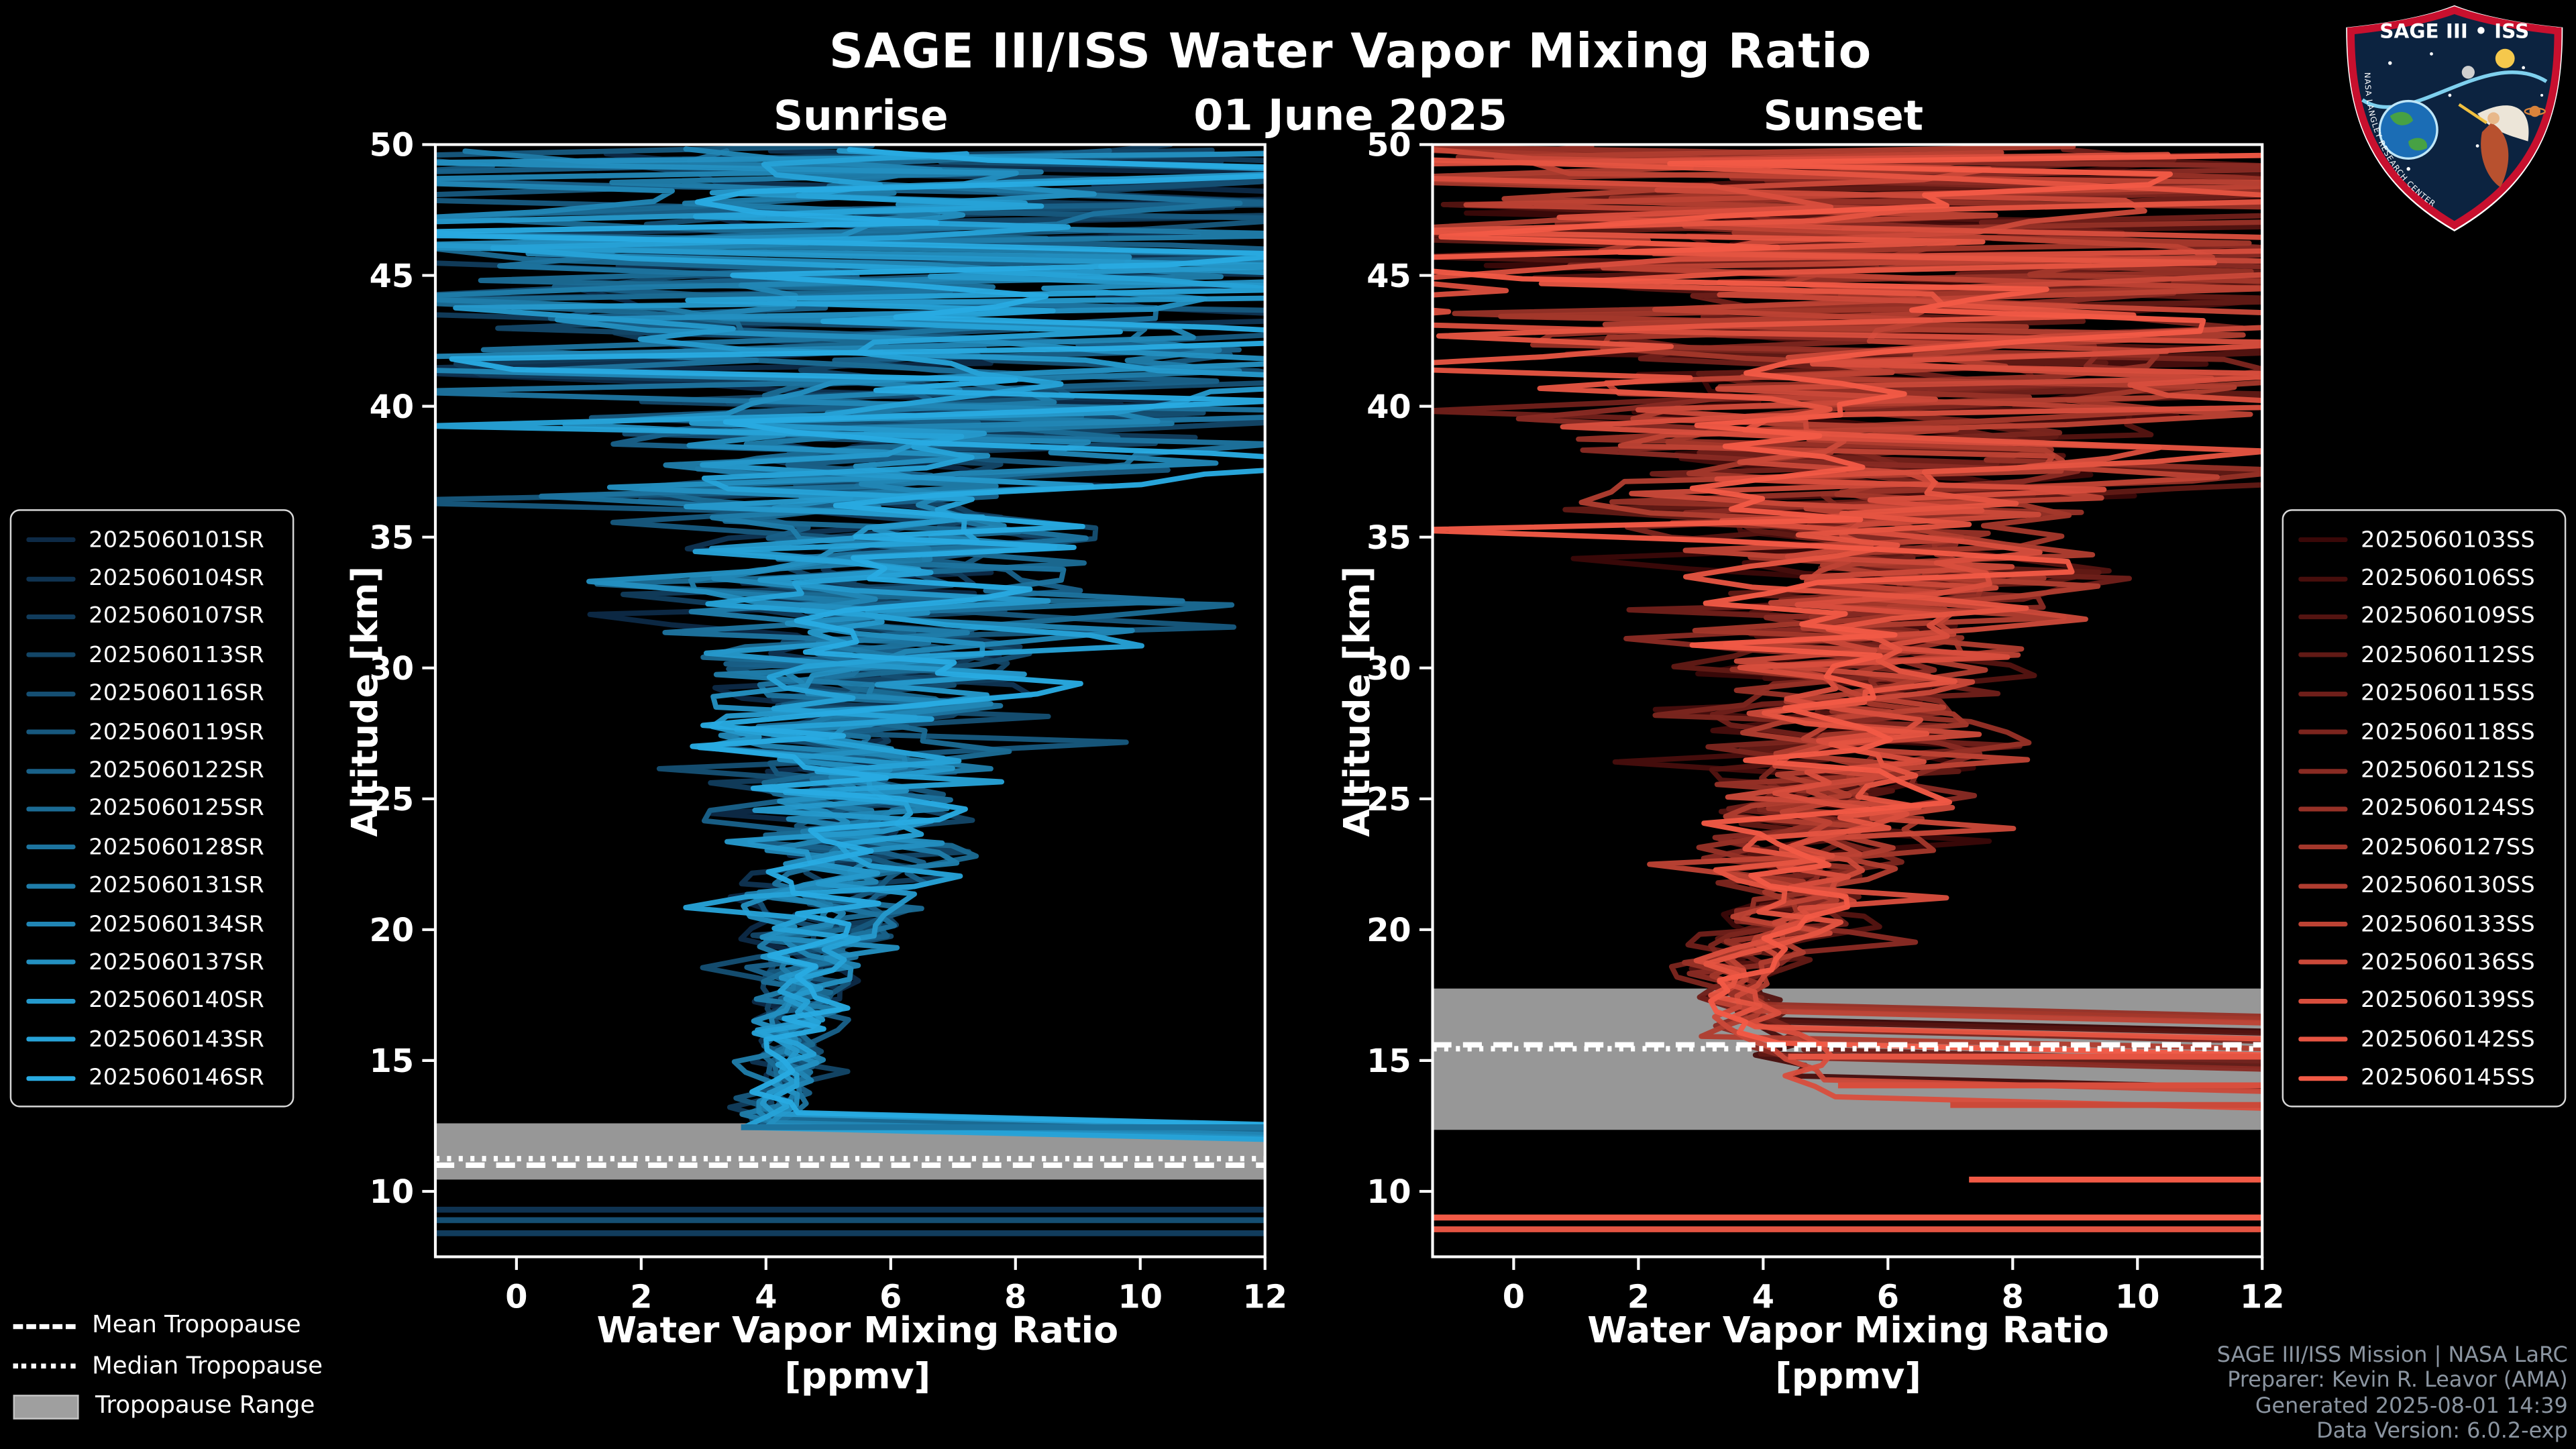  Describe the element at coordinates (2493, 118) in the screenshot. I see `logo-angel-head` at that location.